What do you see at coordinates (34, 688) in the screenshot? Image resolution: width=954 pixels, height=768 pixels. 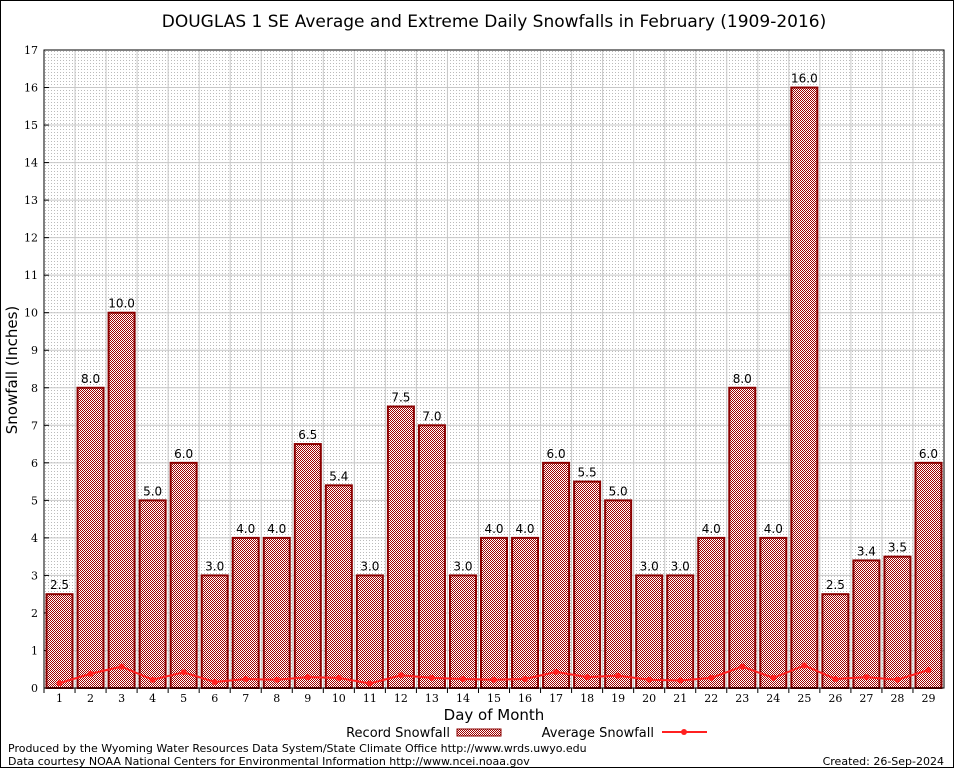 I see `y-tick-label: 0` at bounding box center [34, 688].